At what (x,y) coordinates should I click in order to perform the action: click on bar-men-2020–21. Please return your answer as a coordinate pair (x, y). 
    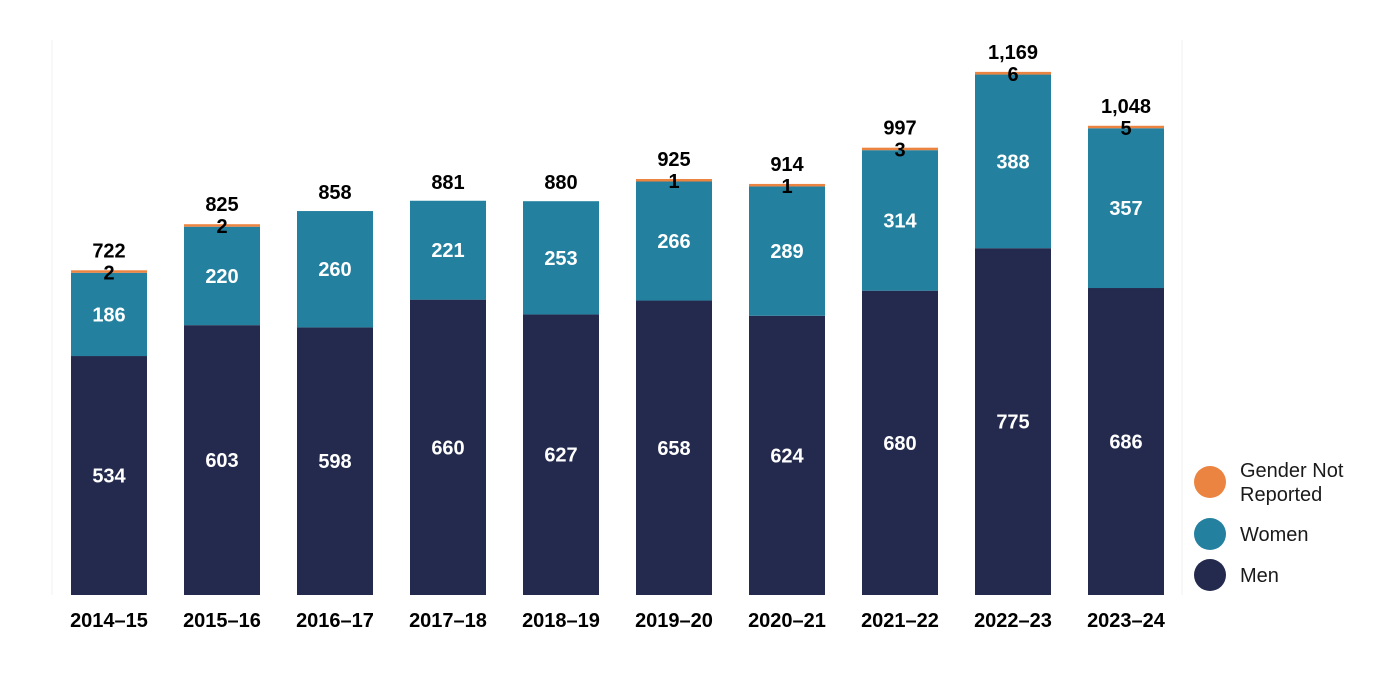
    Looking at the image, I should click on (787, 455).